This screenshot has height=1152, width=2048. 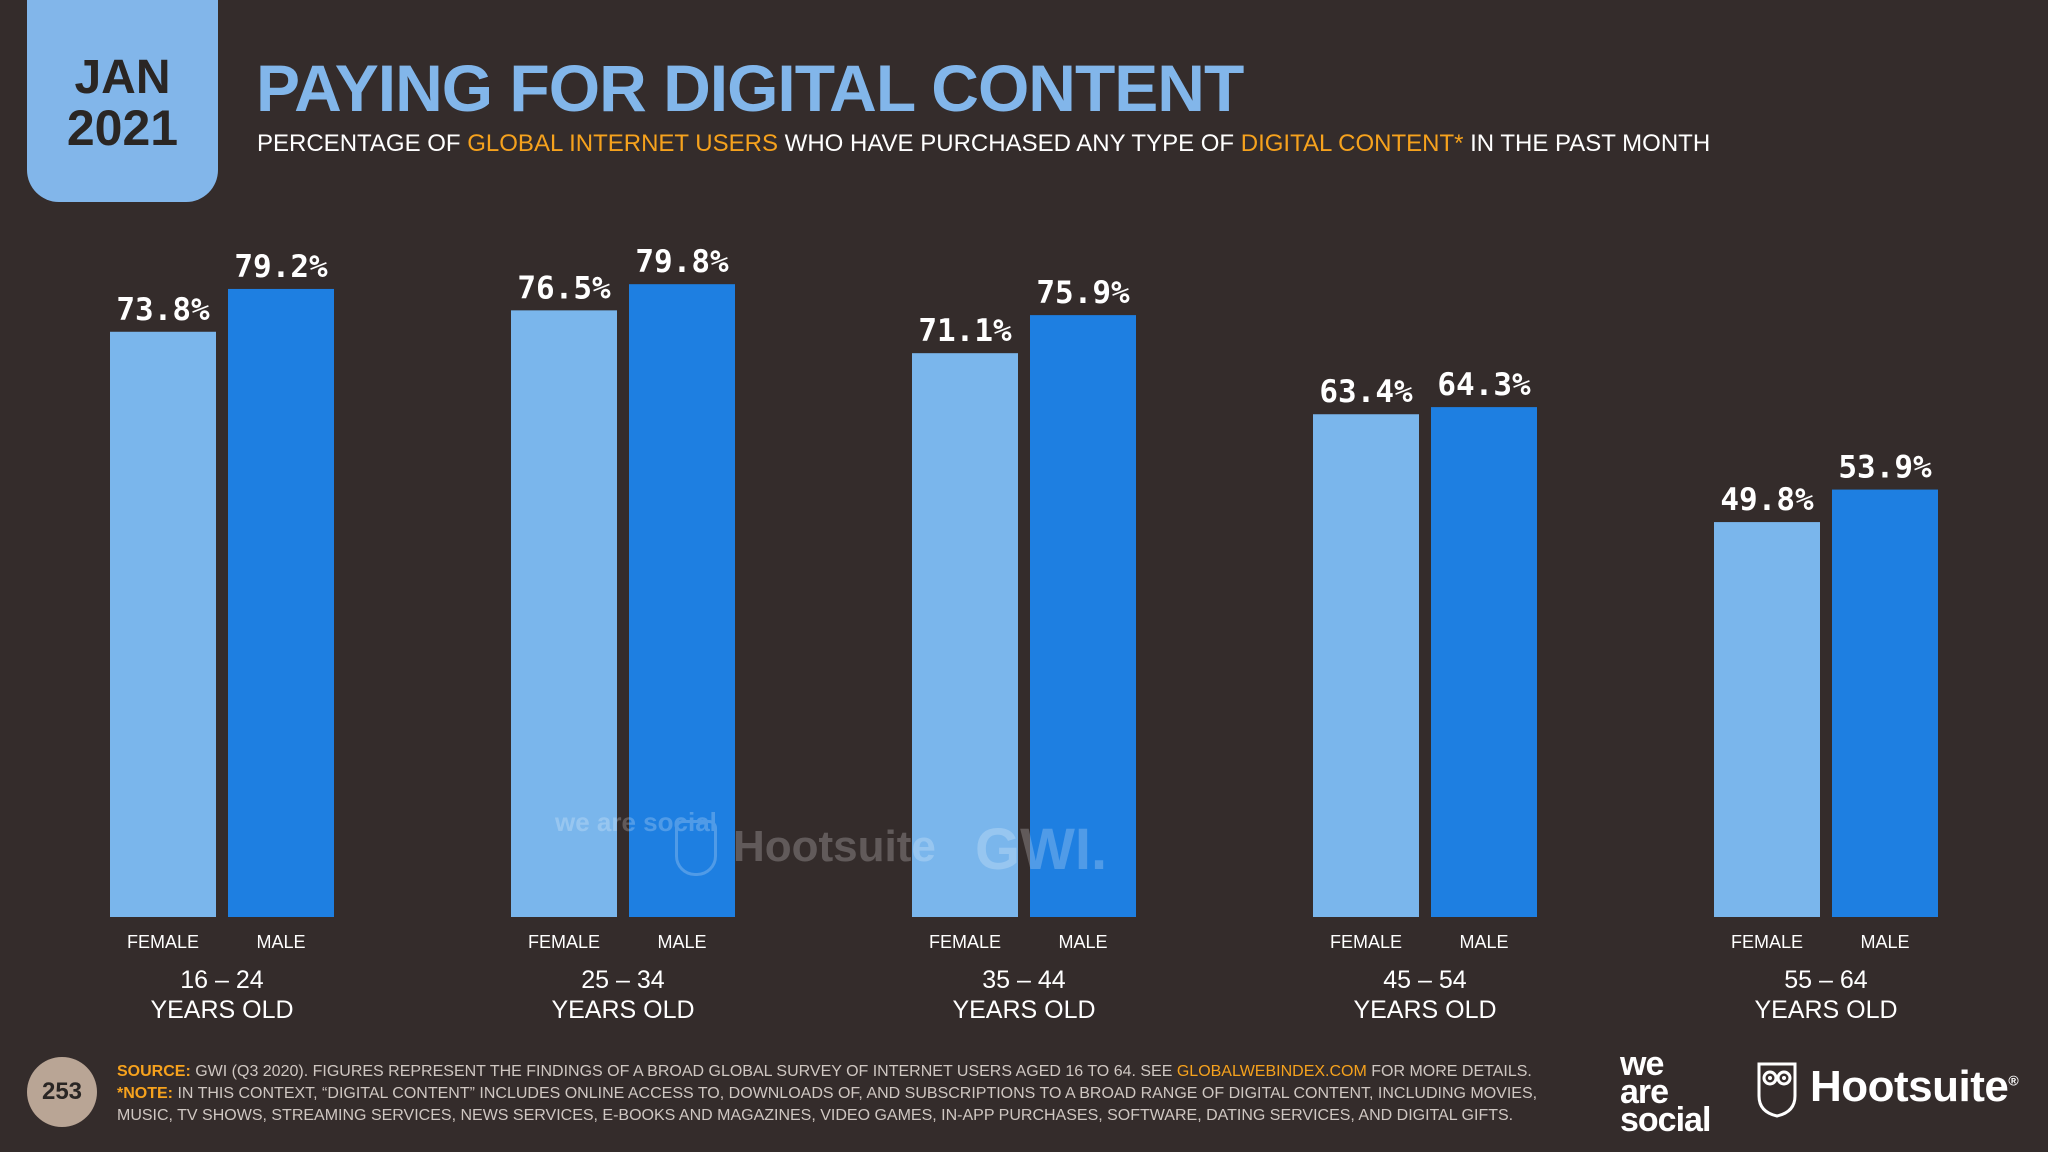 What do you see at coordinates (1767, 500) in the screenshot?
I see `data-label-female: 49.8%` at bounding box center [1767, 500].